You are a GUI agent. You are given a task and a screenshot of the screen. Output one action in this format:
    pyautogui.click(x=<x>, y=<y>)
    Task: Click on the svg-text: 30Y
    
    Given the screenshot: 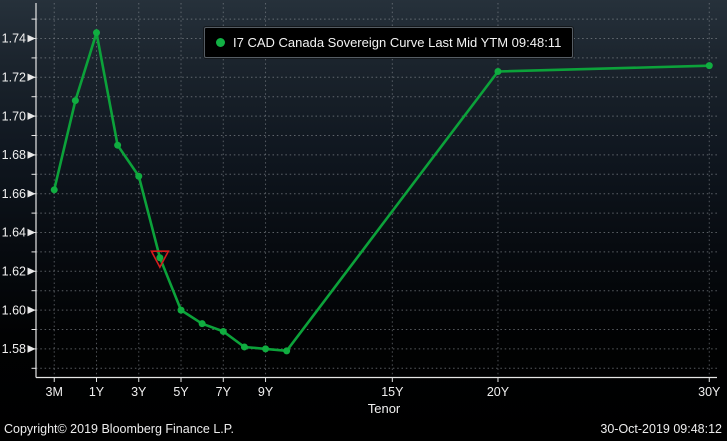 What is the action you would take?
    pyautogui.click(x=709, y=392)
    